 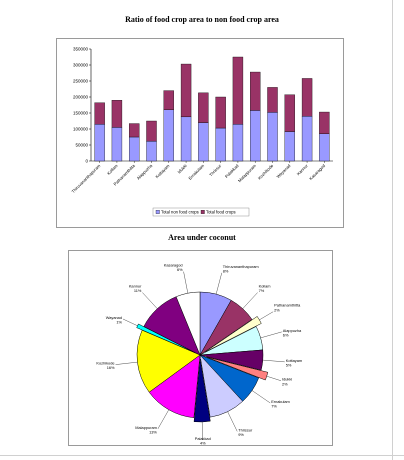 What do you see at coordinates (162, 171) in the screenshot?
I see `x-tick-label: Kottayam` at bounding box center [162, 171].